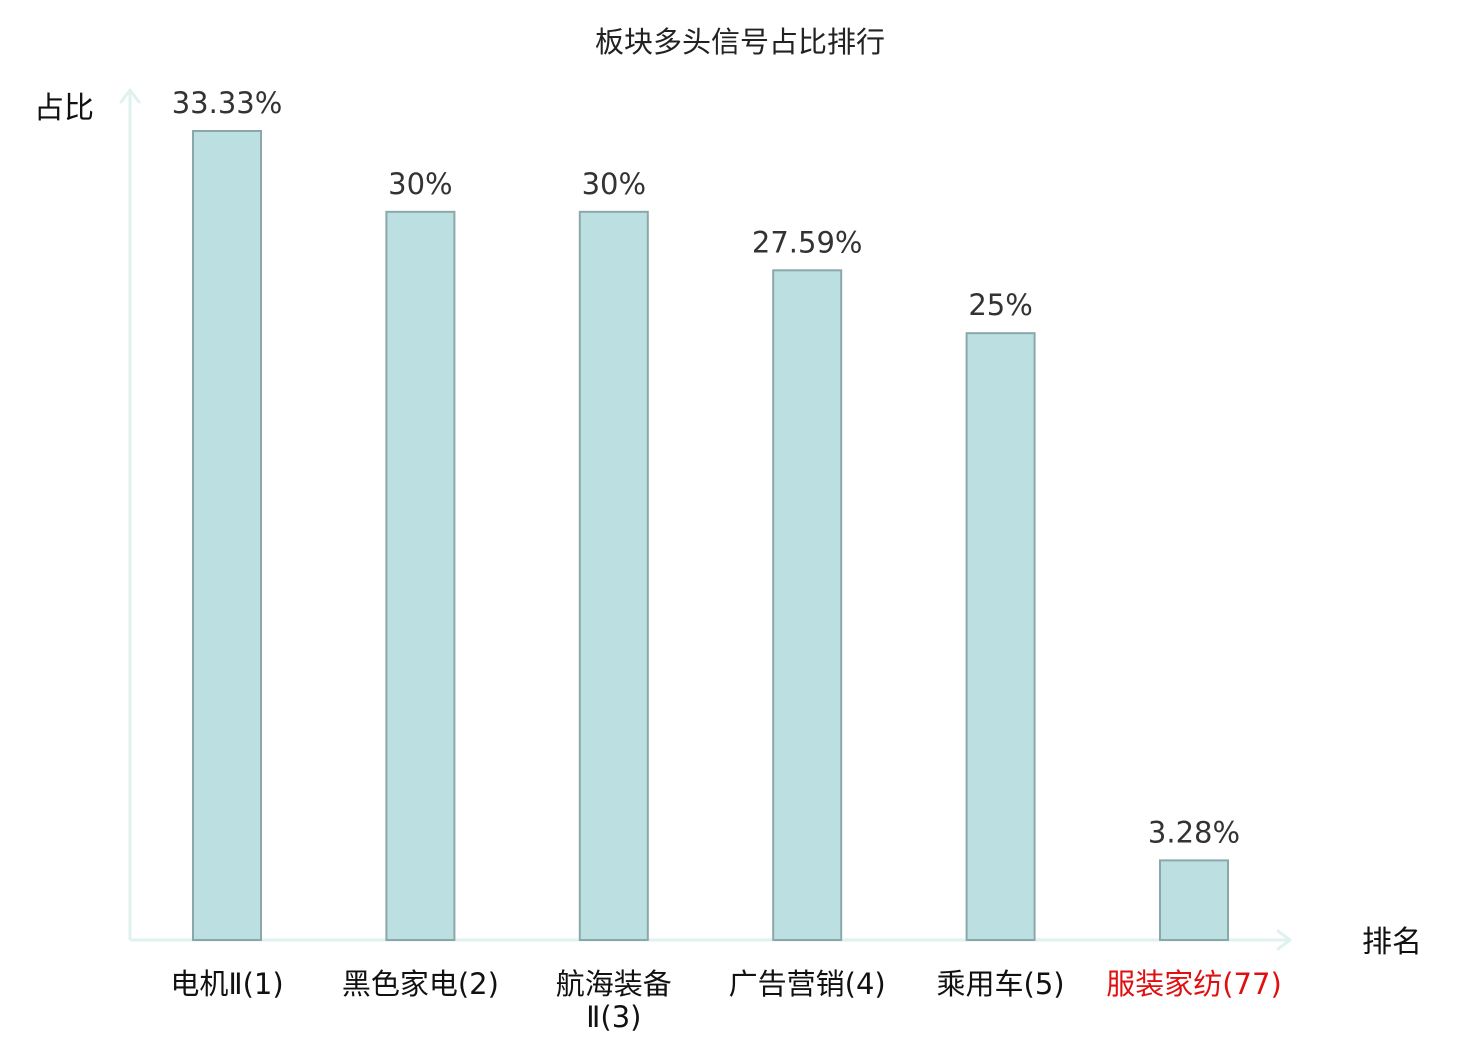 This screenshot has width=1480, height=1044. What do you see at coordinates (807, 242) in the screenshot?
I see `value-label-4: 27.59%` at bounding box center [807, 242].